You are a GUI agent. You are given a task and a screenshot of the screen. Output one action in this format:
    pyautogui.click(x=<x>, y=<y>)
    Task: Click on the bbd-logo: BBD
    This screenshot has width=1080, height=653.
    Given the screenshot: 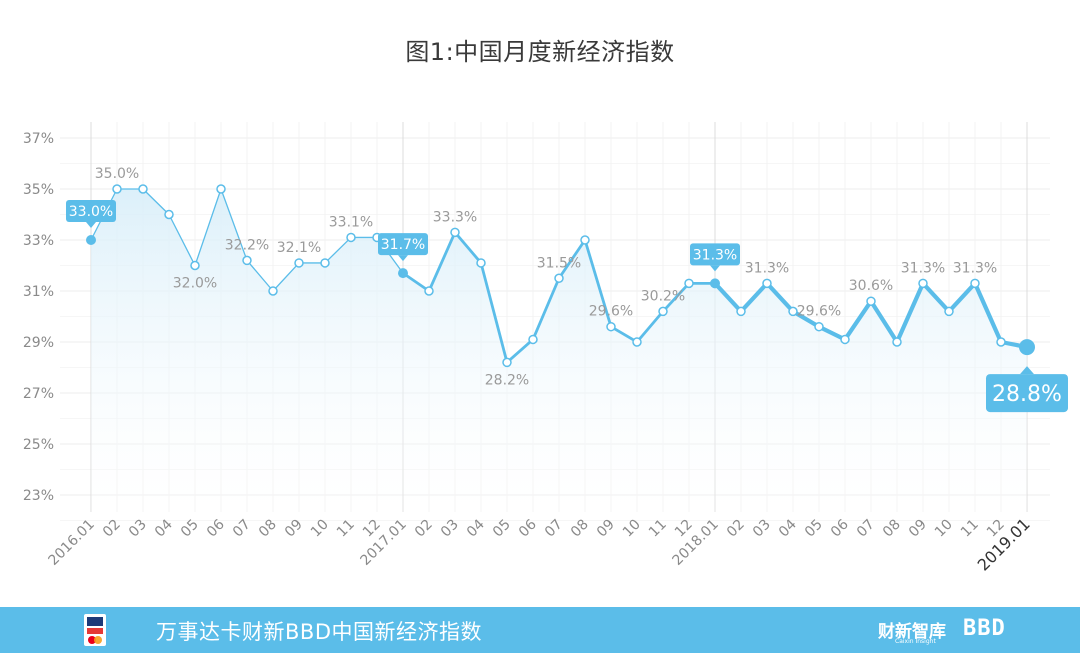 What is the action you would take?
    pyautogui.click(x=984, y=628)
    